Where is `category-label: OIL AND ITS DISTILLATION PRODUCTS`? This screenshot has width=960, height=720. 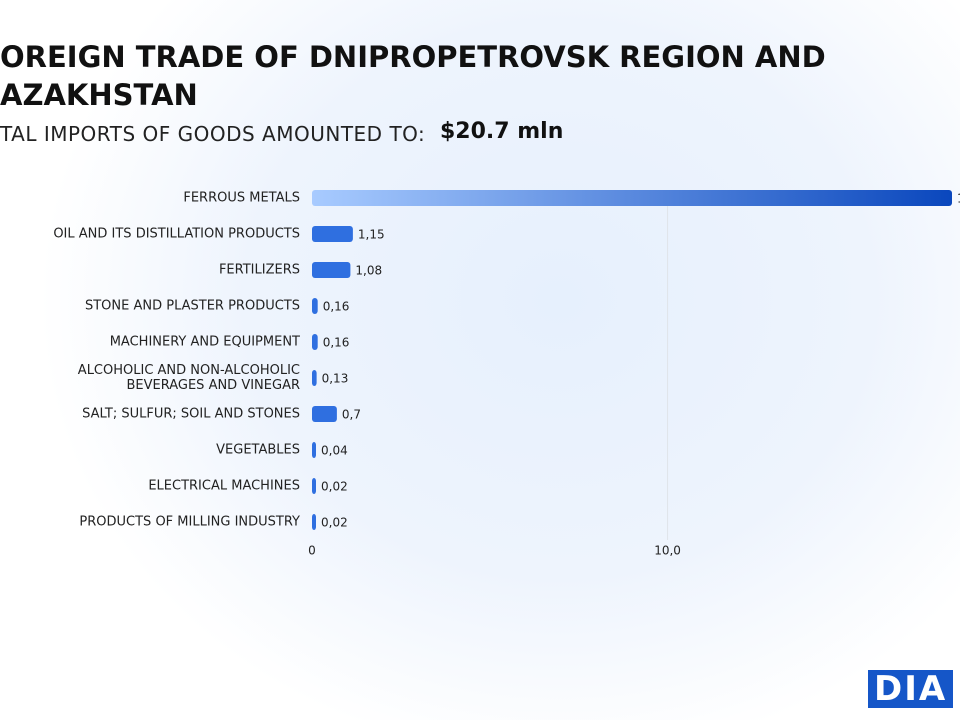 category-label: OIL AND ITS DISTILLATION PRODUCTS is located at coordinates (176, 234).